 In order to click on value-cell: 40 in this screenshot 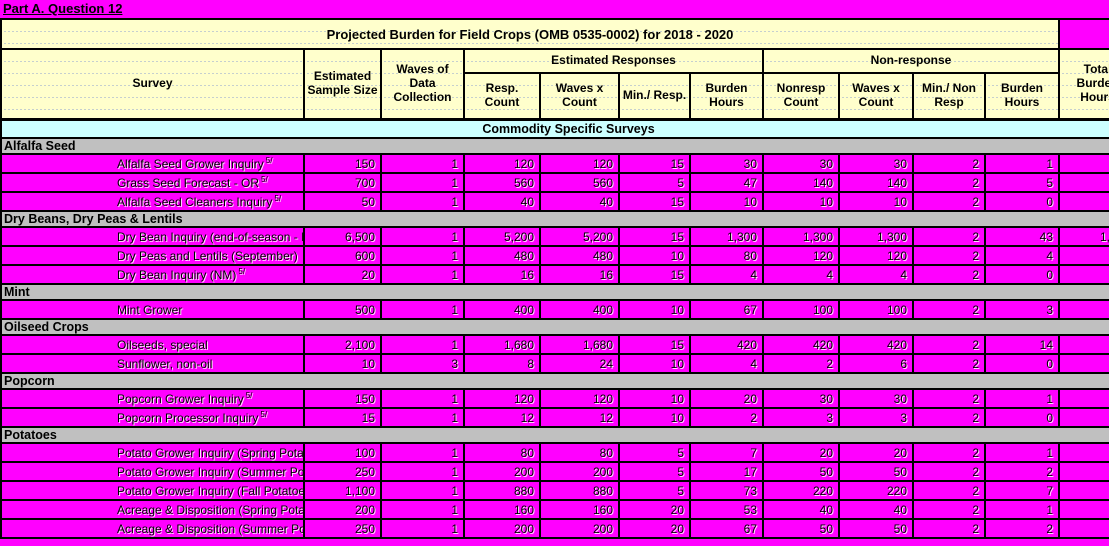, I will do `click(876, 509)`.